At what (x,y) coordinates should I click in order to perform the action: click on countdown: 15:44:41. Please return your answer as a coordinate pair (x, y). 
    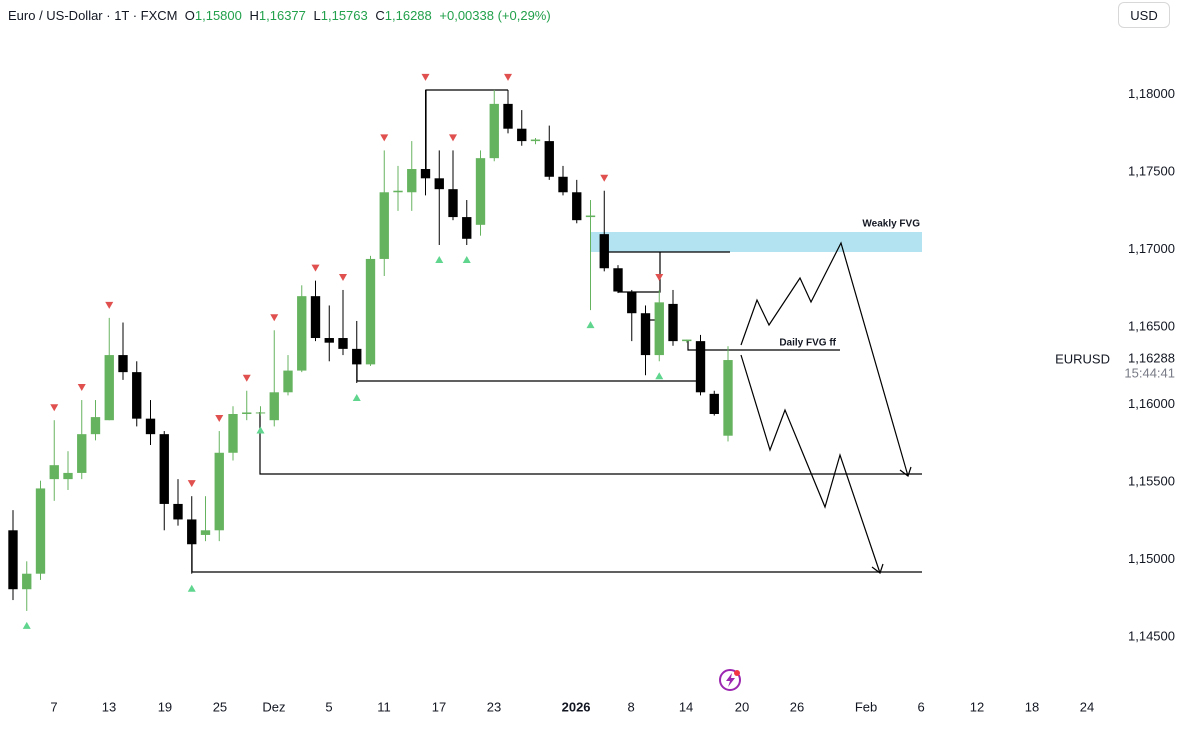
    Looking at the image, I should click on (1149, 372).